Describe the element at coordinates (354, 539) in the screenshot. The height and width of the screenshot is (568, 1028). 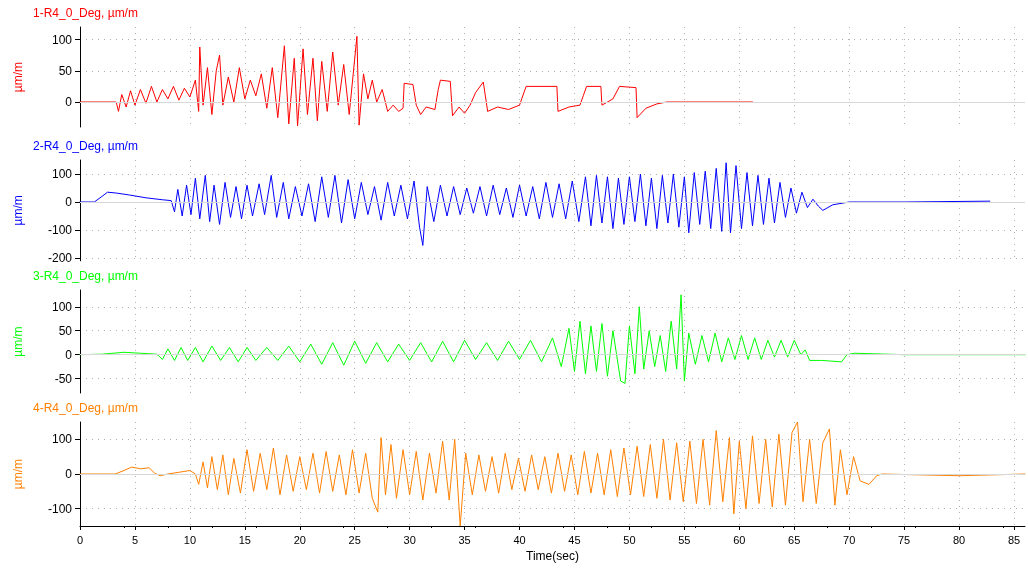
I see `x-tick-label: 25` at that location.